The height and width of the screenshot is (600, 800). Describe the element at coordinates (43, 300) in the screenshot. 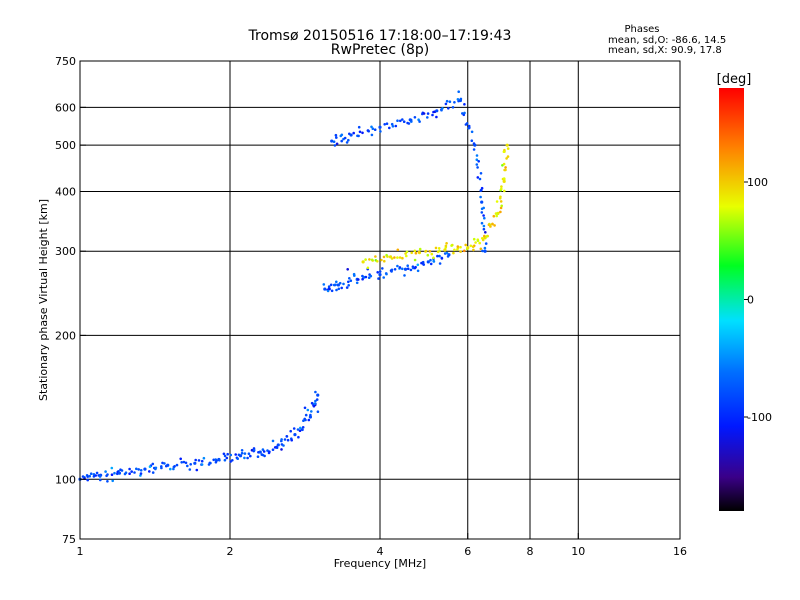

I see `y-axis-label: Stationary phase Virtual Height [km]` at that location.